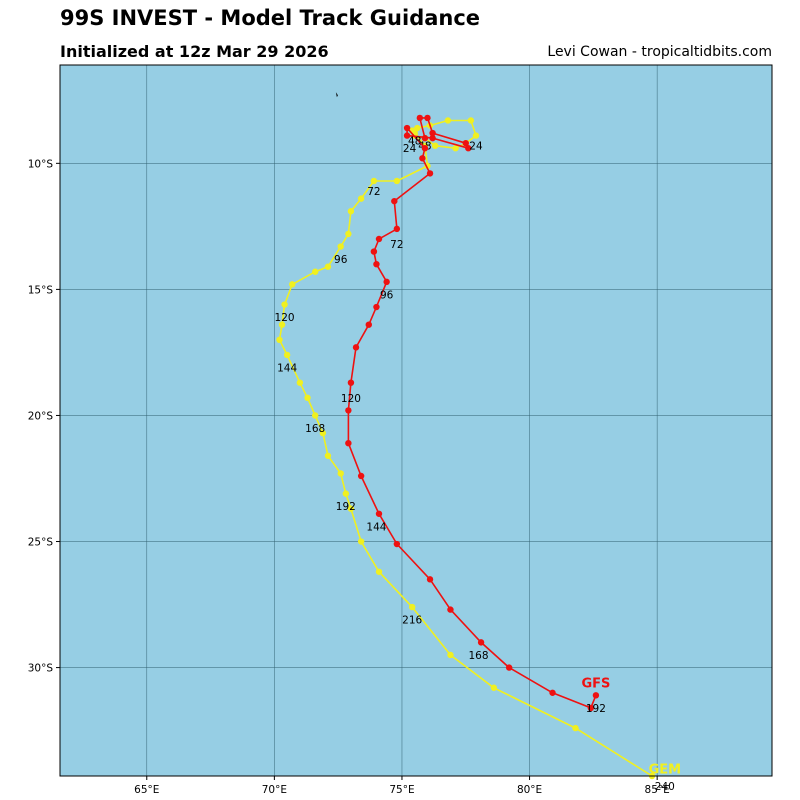  I want to click on forecast-hour-label: 216, so click(412, 621).